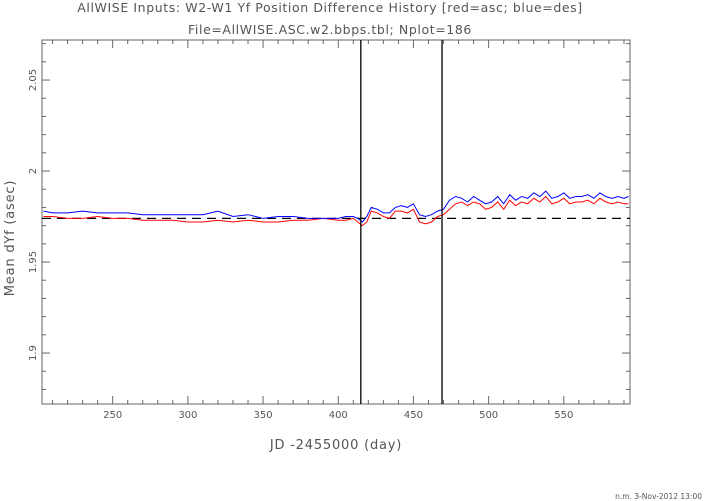 The height and width of the screenshot is (501, 704). I want to click on y-axis-label: Mean dYf (asec), so click(10, 238).